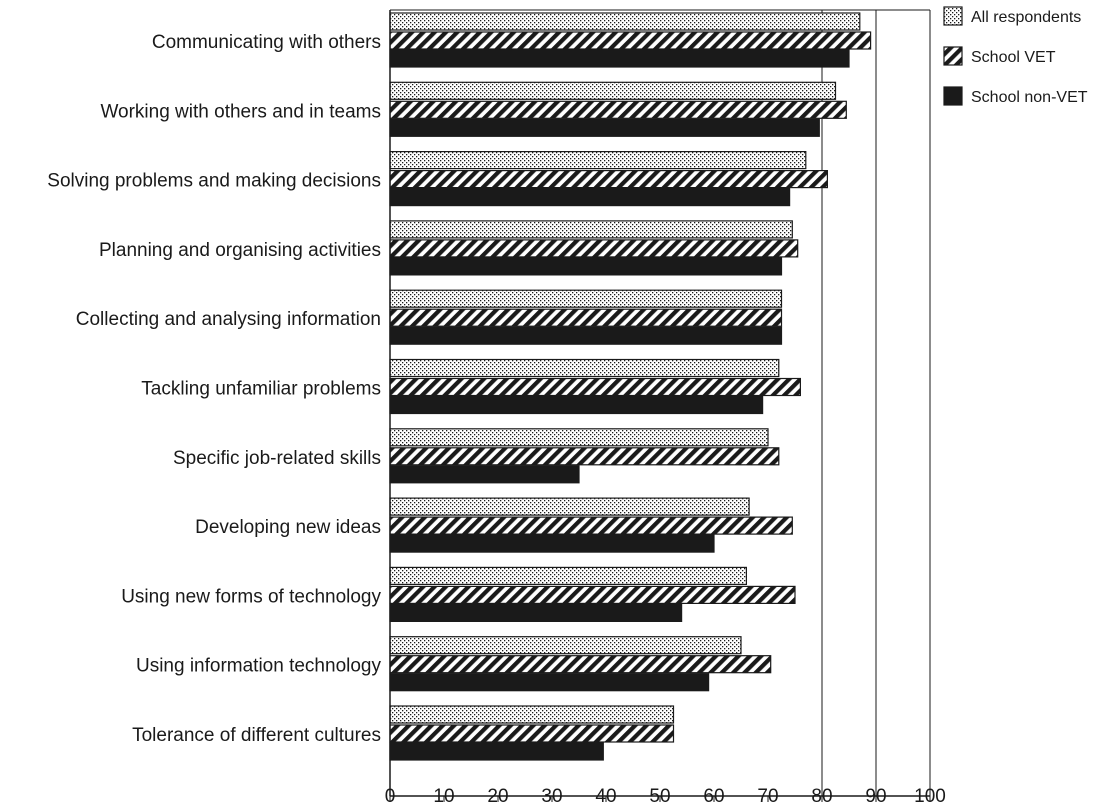 This screenshot has width=1120, height=807. I want to click on x-tick-label: 70, so click(767, 796).